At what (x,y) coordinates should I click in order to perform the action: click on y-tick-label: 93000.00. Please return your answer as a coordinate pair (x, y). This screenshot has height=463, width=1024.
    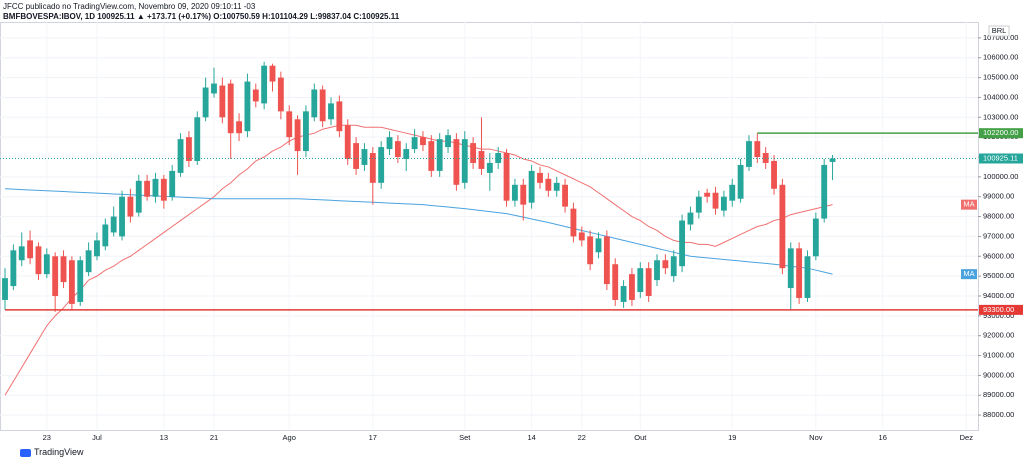
    Looking at the image, I should click on (998, 315).